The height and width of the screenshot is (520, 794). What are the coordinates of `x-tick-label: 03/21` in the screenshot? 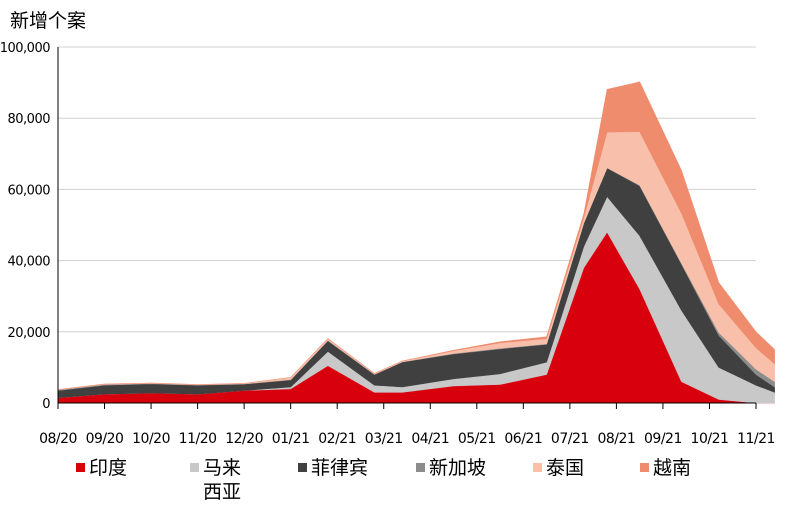 It's located at (384, 439).